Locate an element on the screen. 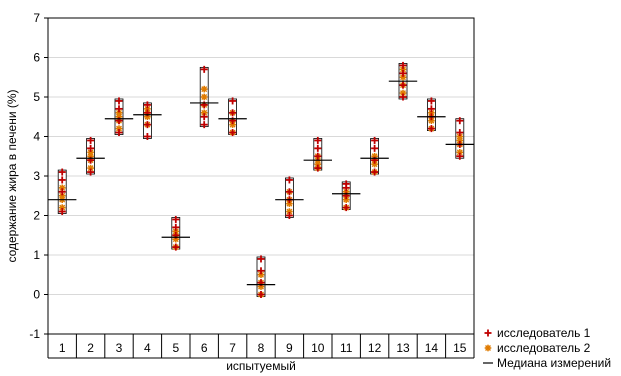 The height and width of the screenshot is (376, 621). y-tick-label: 7 is located at coordinates (36, 18).